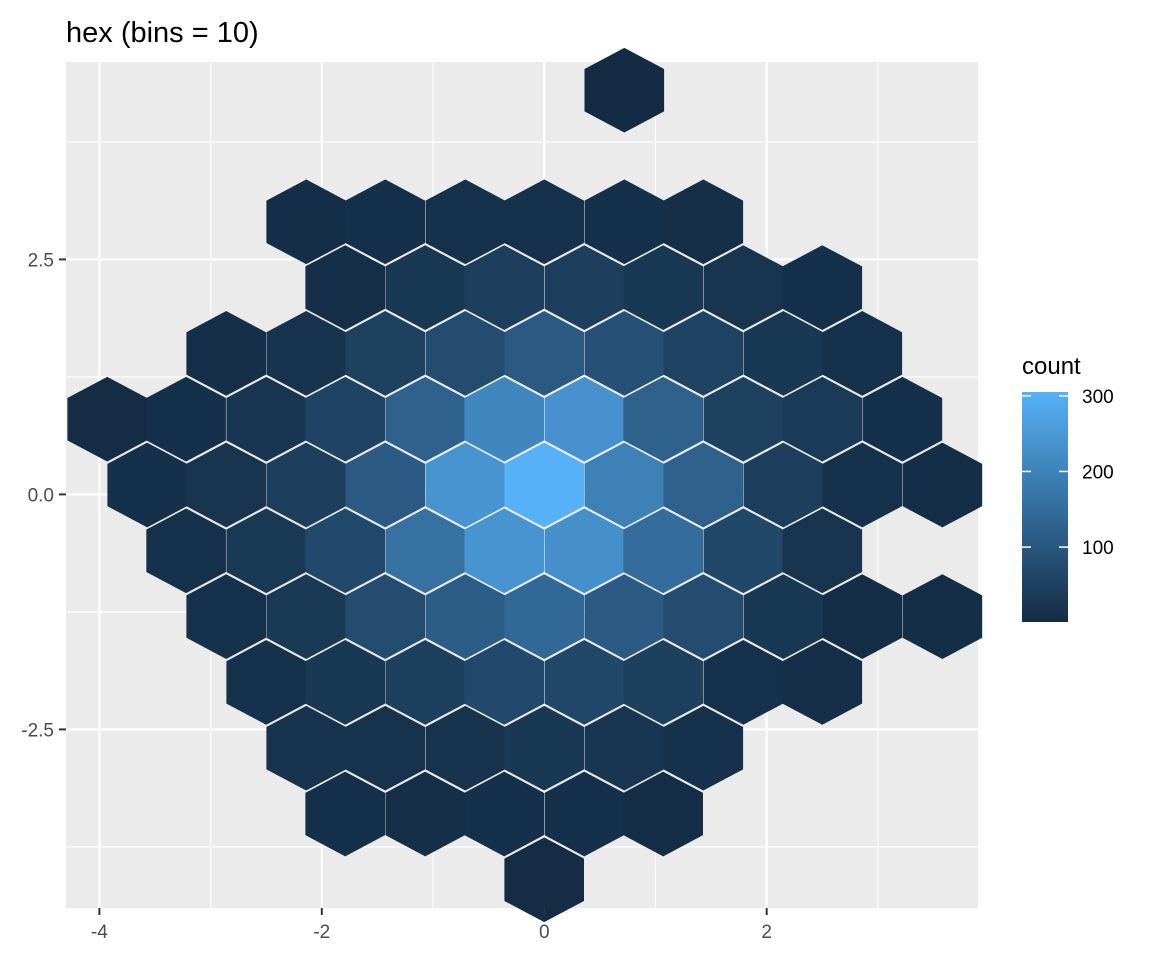 The width and height of the screenshot is (1152, 960). What do you see at coordinates (162, 33) in the screenshot?
I see `chart-title: hex (bins = 10)` at bounding box center [162, 33].